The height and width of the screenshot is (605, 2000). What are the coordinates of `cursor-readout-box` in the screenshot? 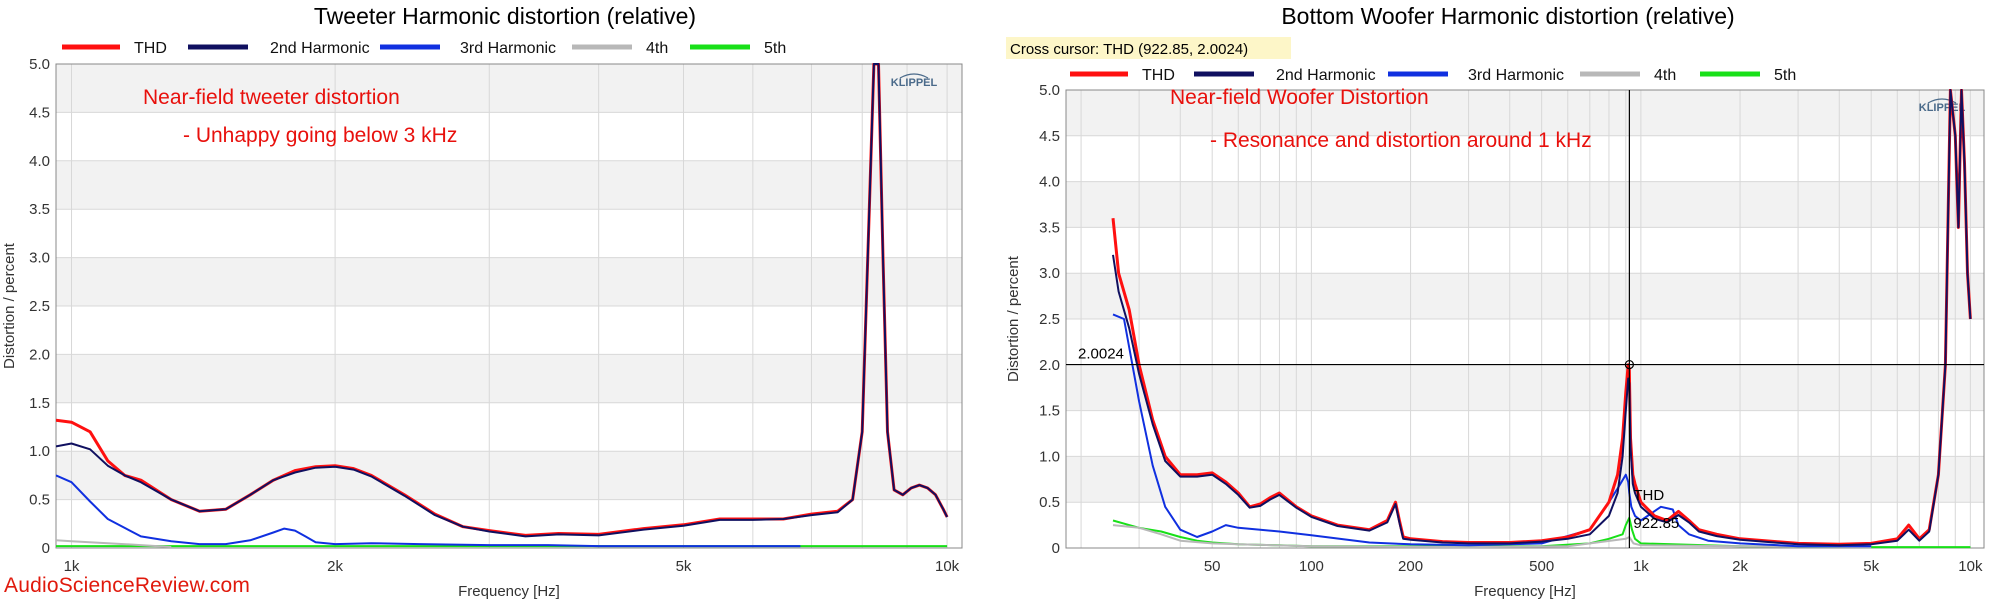 It's located at (1148, 48).